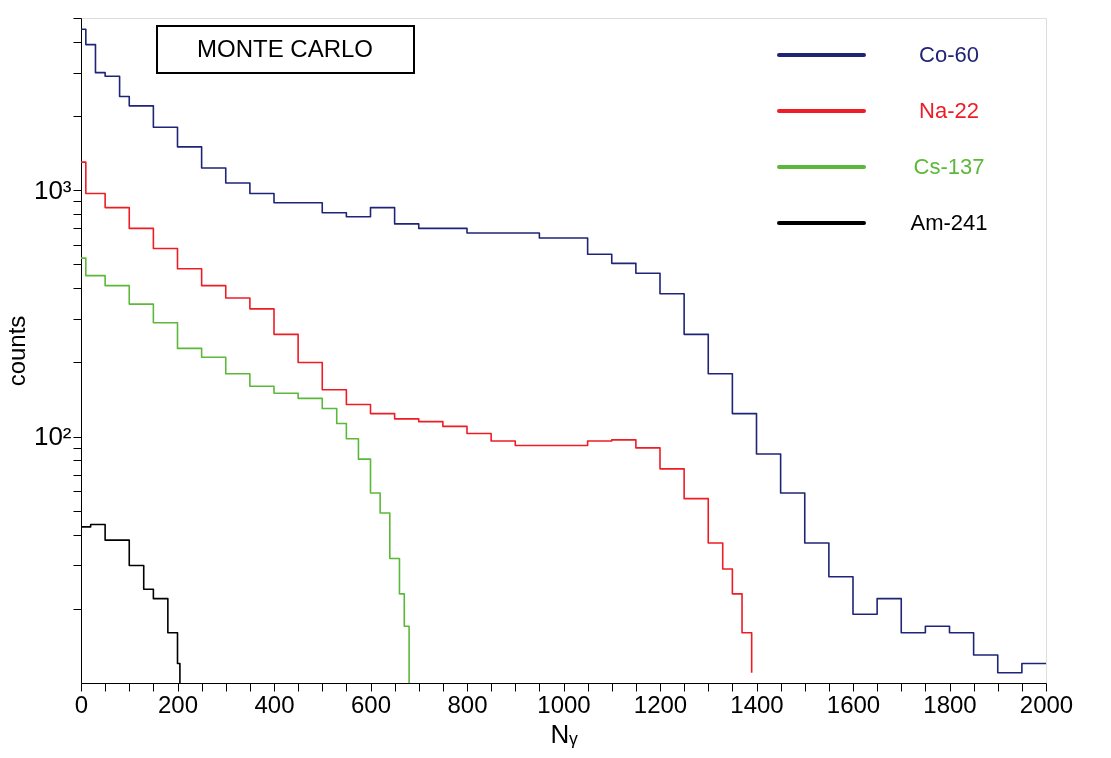 The image size is (1111, 758). I want to click on y-tick-label: 10³, so click(52, 189).